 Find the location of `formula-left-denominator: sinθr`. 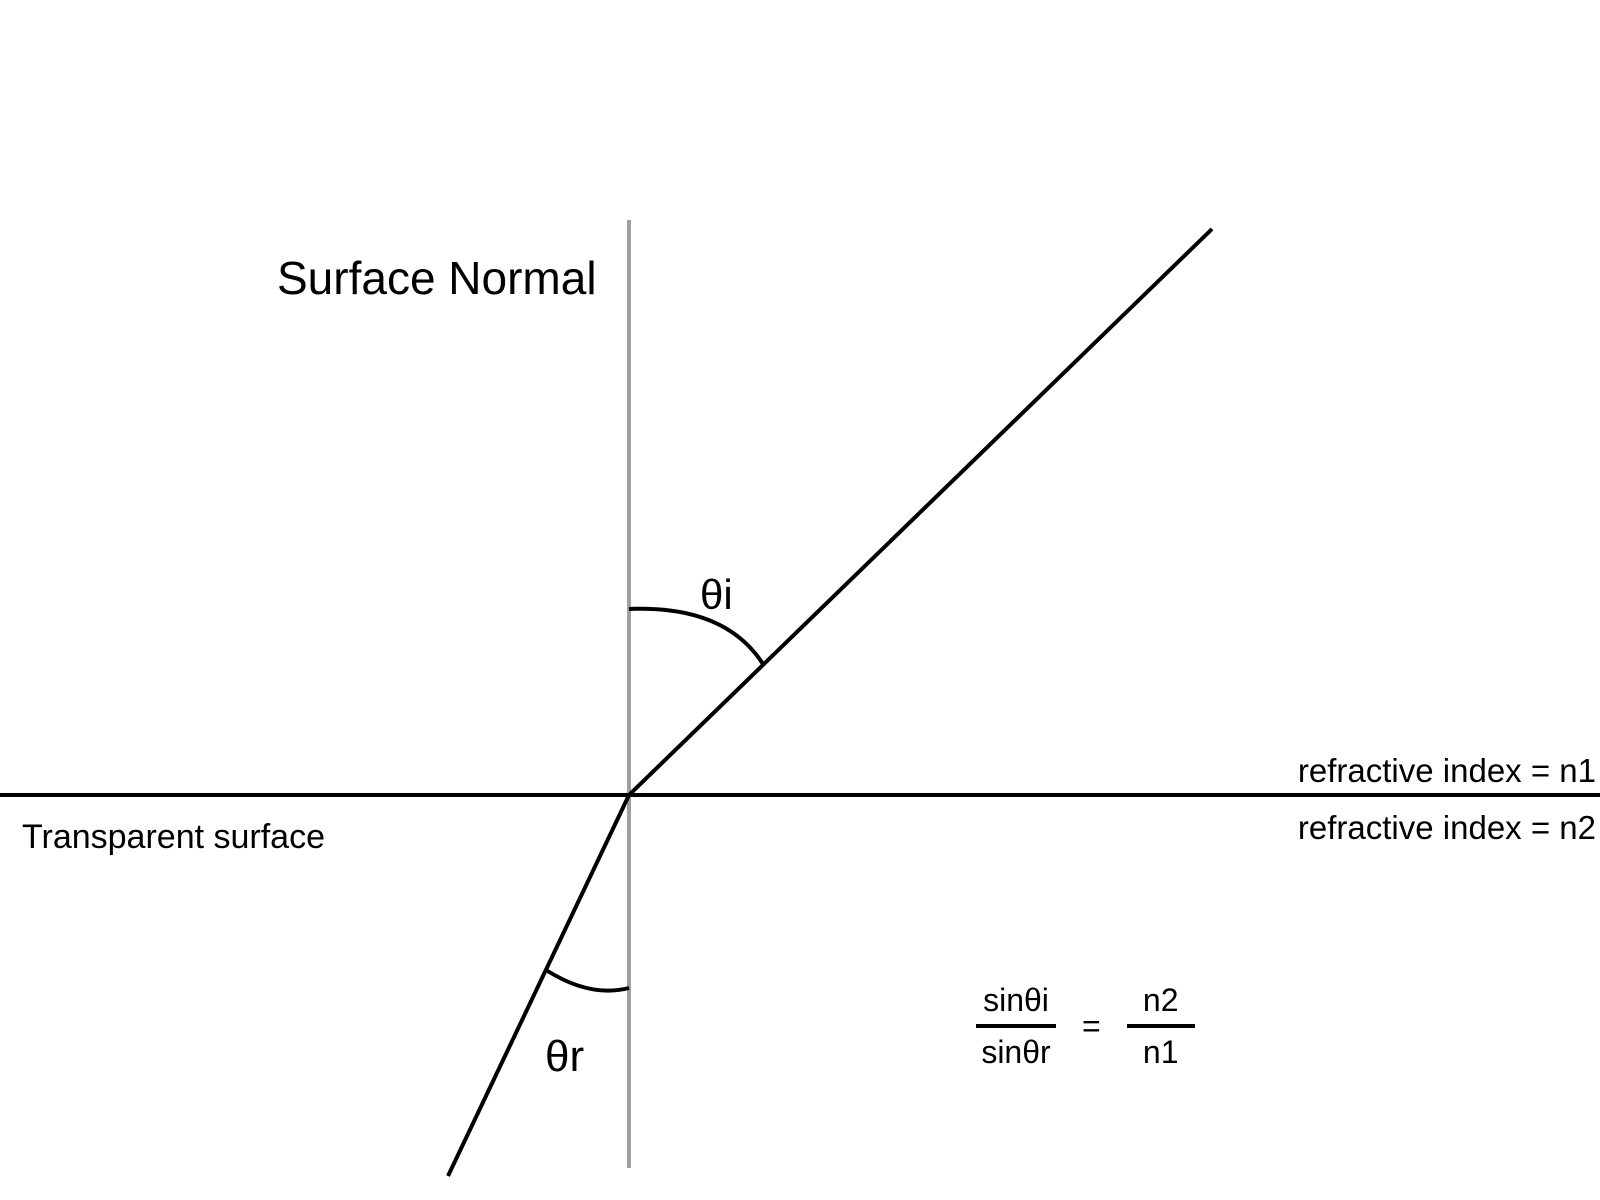

formula-left-denominator: sinθr is located at coordinates (1016, 1052).